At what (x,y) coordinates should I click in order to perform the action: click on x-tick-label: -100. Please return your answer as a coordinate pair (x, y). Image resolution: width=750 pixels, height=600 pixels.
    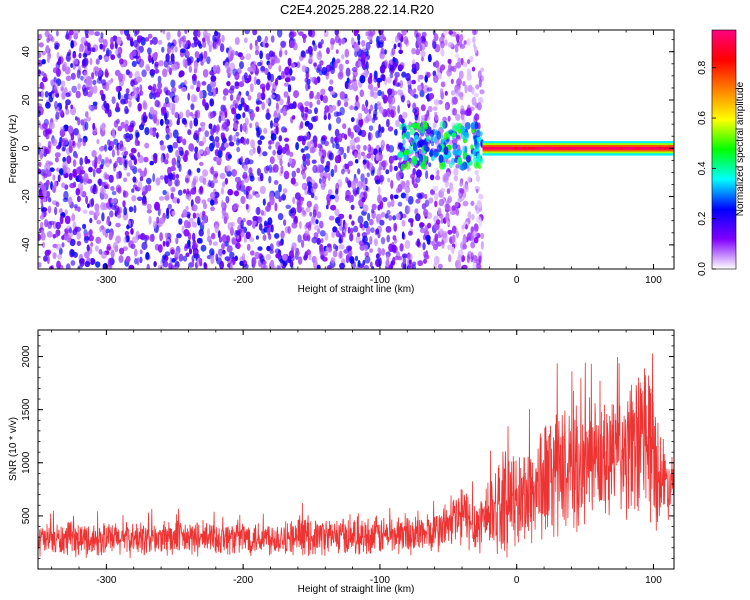
    Looking at the image, I should click on (380, 580).